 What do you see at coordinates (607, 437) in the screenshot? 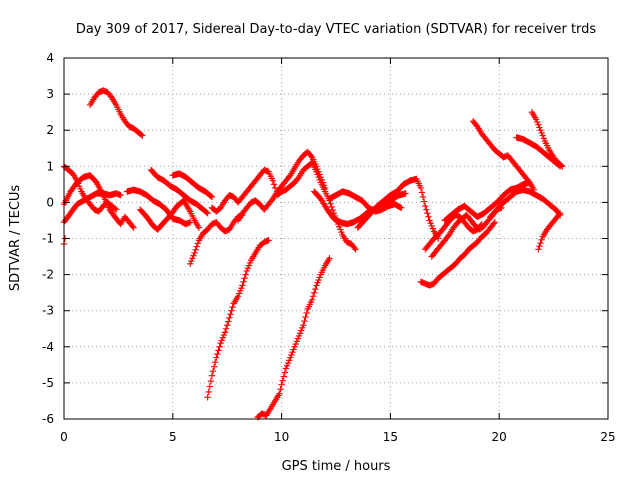
I see `x-tick-label: 25` at bounding box center [607, 437].